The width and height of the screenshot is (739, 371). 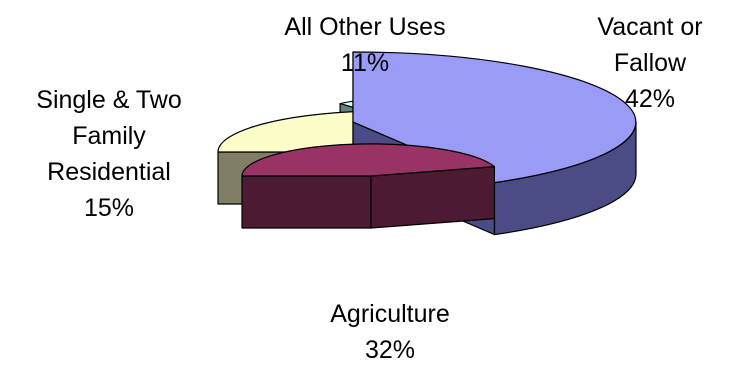 What do you see at coordinates (390, 350) in the screenshot?
I see `label-agriculture-line-1: 32%` at bounding box center [390, 350].